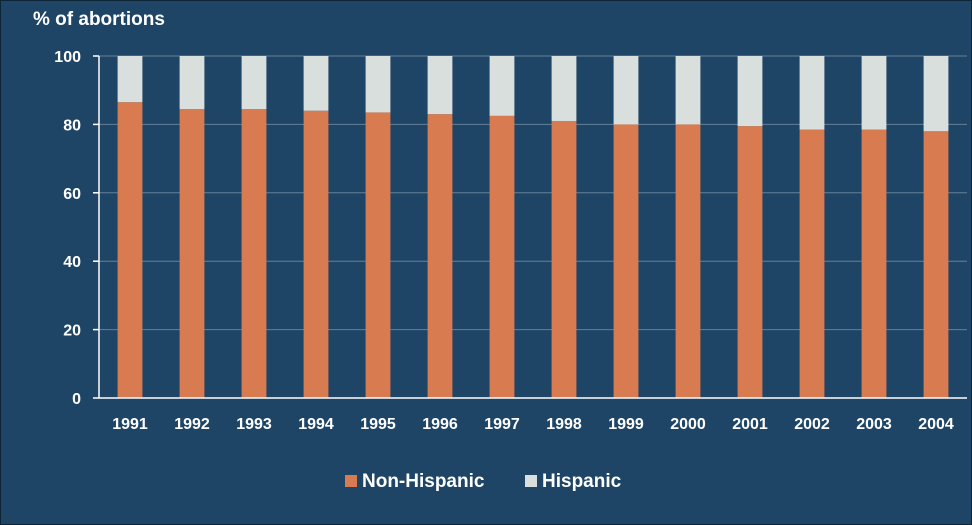 This screenshot has width=972, height=525. I want to click on x-tick-label: 1996, so click(440, 424).